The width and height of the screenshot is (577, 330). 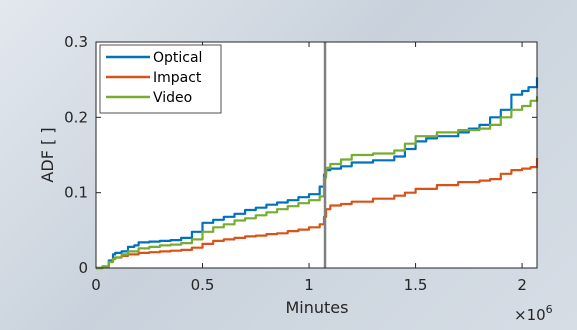 I want to click on legend-label-impact: Impact, so click(x=177, y=78).